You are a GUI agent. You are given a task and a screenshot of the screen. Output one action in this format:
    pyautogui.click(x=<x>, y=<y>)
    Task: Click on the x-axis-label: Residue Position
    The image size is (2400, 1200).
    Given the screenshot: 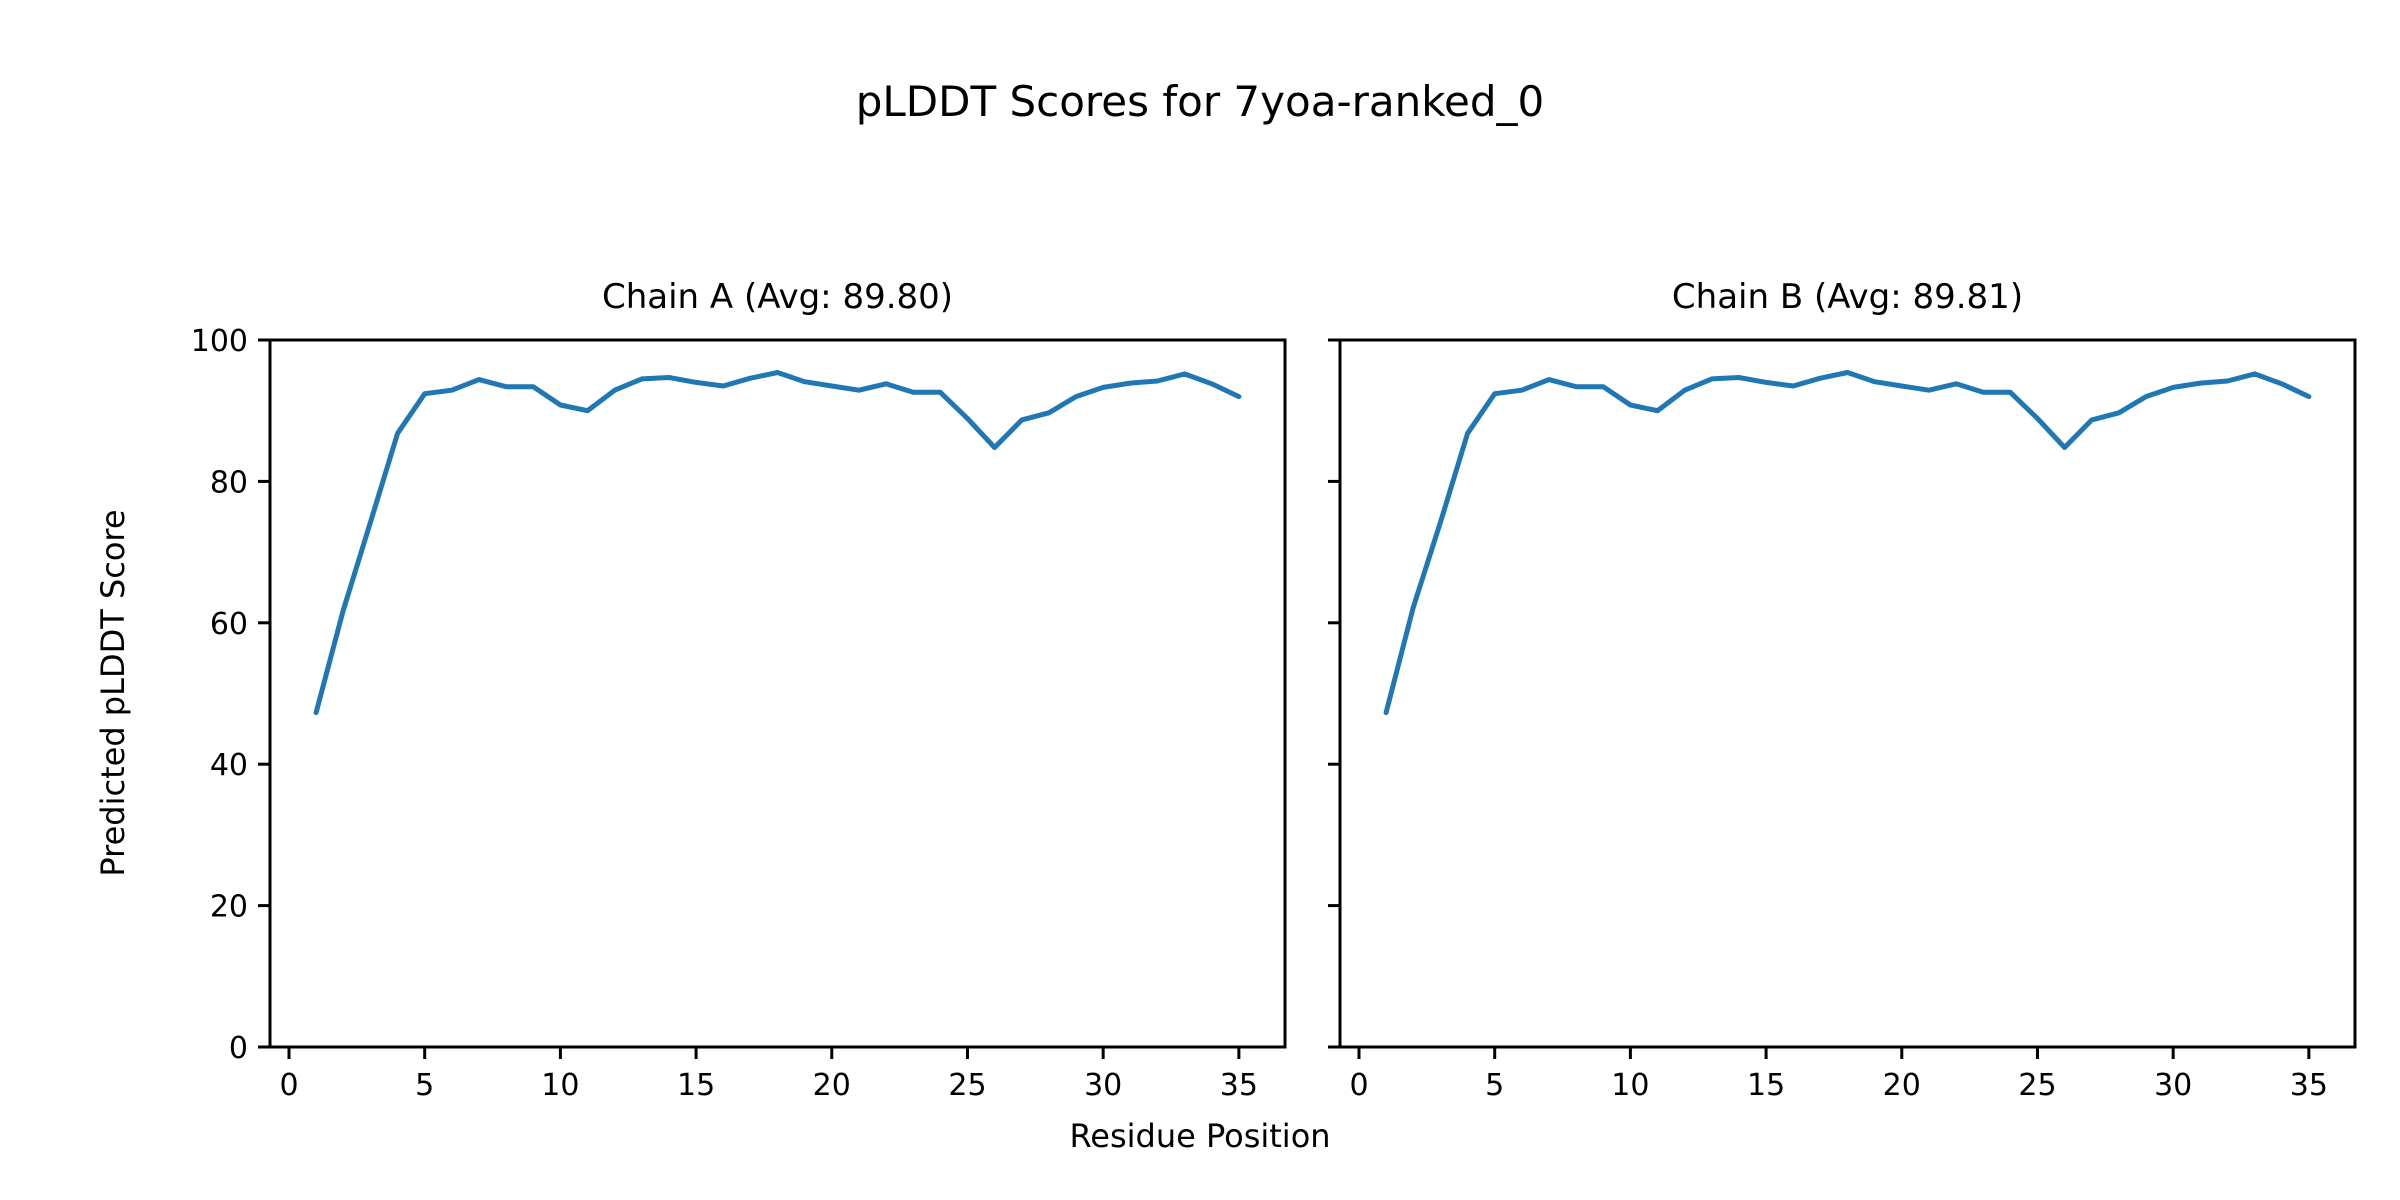 What is the action you would take?
    pyautogui.click(x=1200, y=1136)
    